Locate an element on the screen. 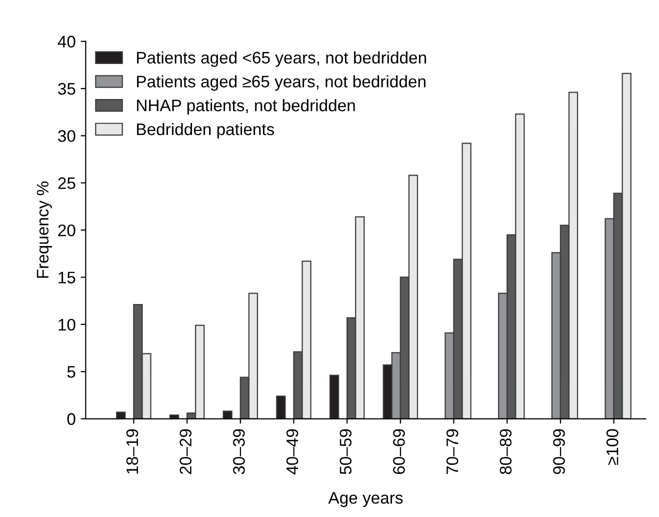 This screenshot has width=659, height=517. y-tick-label: 25 is located at coordinates (67, 183).